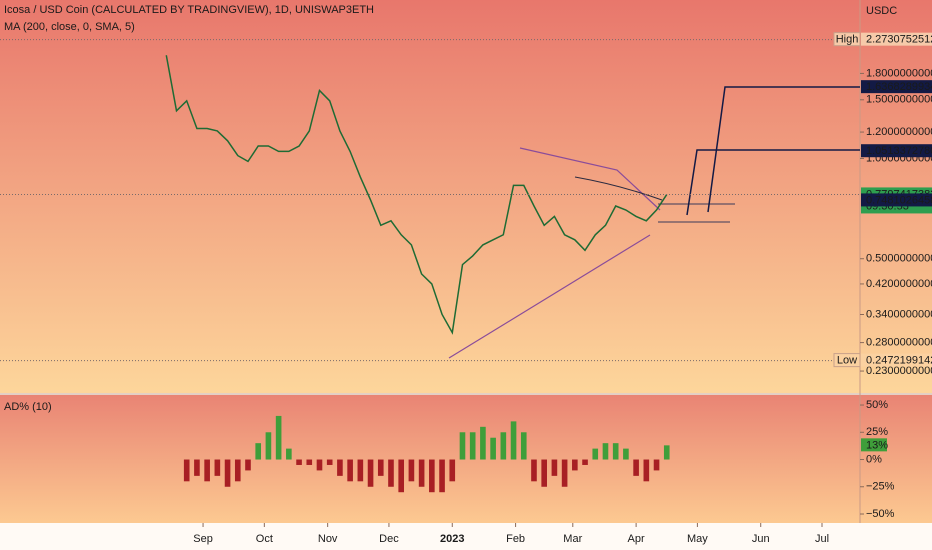 Image resolution: width=932 pixels, height=550 pixels. Describe the element at coordinates (899, 151) in the screenshot. I see `price-marker-label: 1.0513372780` at that location.